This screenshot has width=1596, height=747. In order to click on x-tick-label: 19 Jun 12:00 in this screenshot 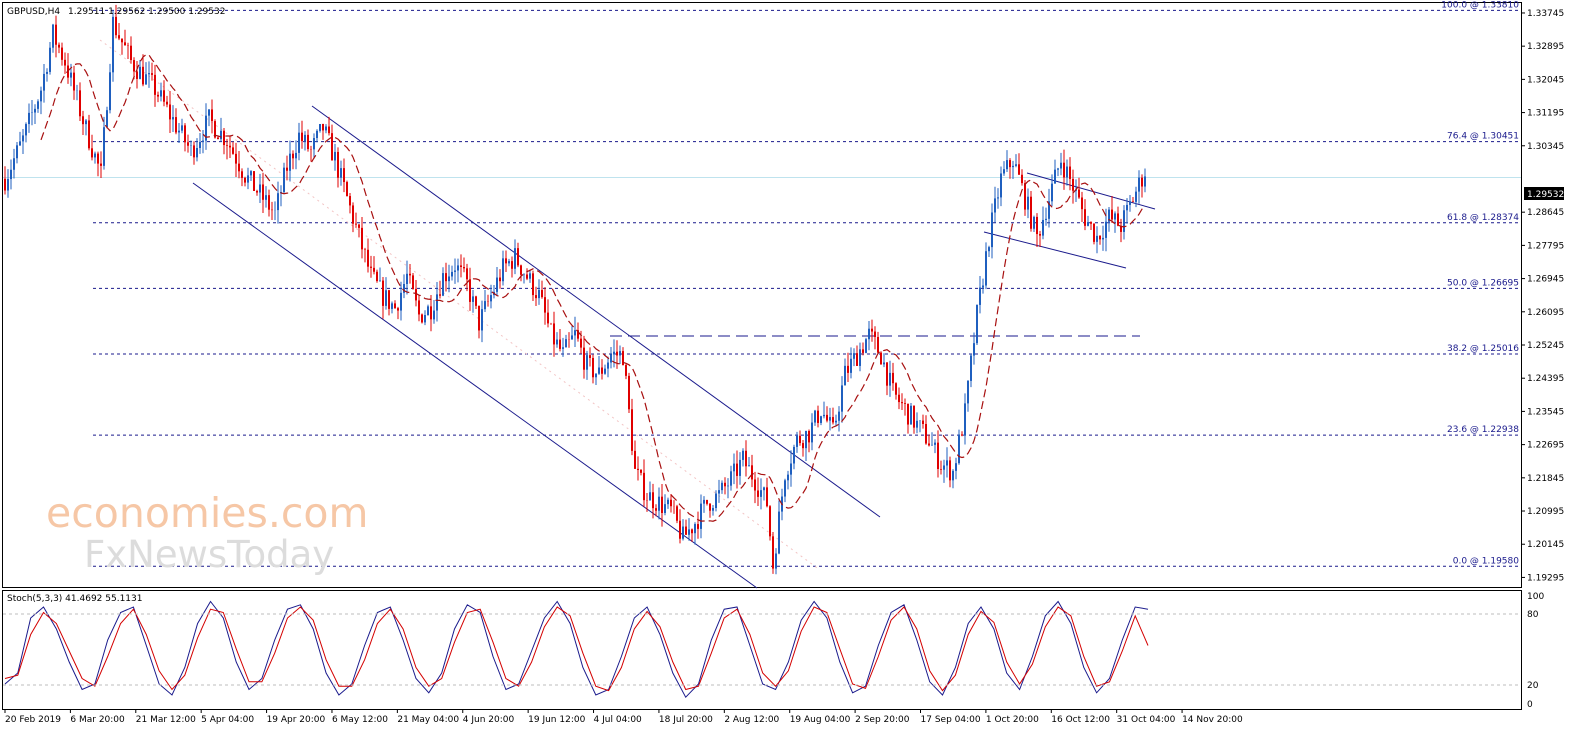, I will do `click(556, 720)`.